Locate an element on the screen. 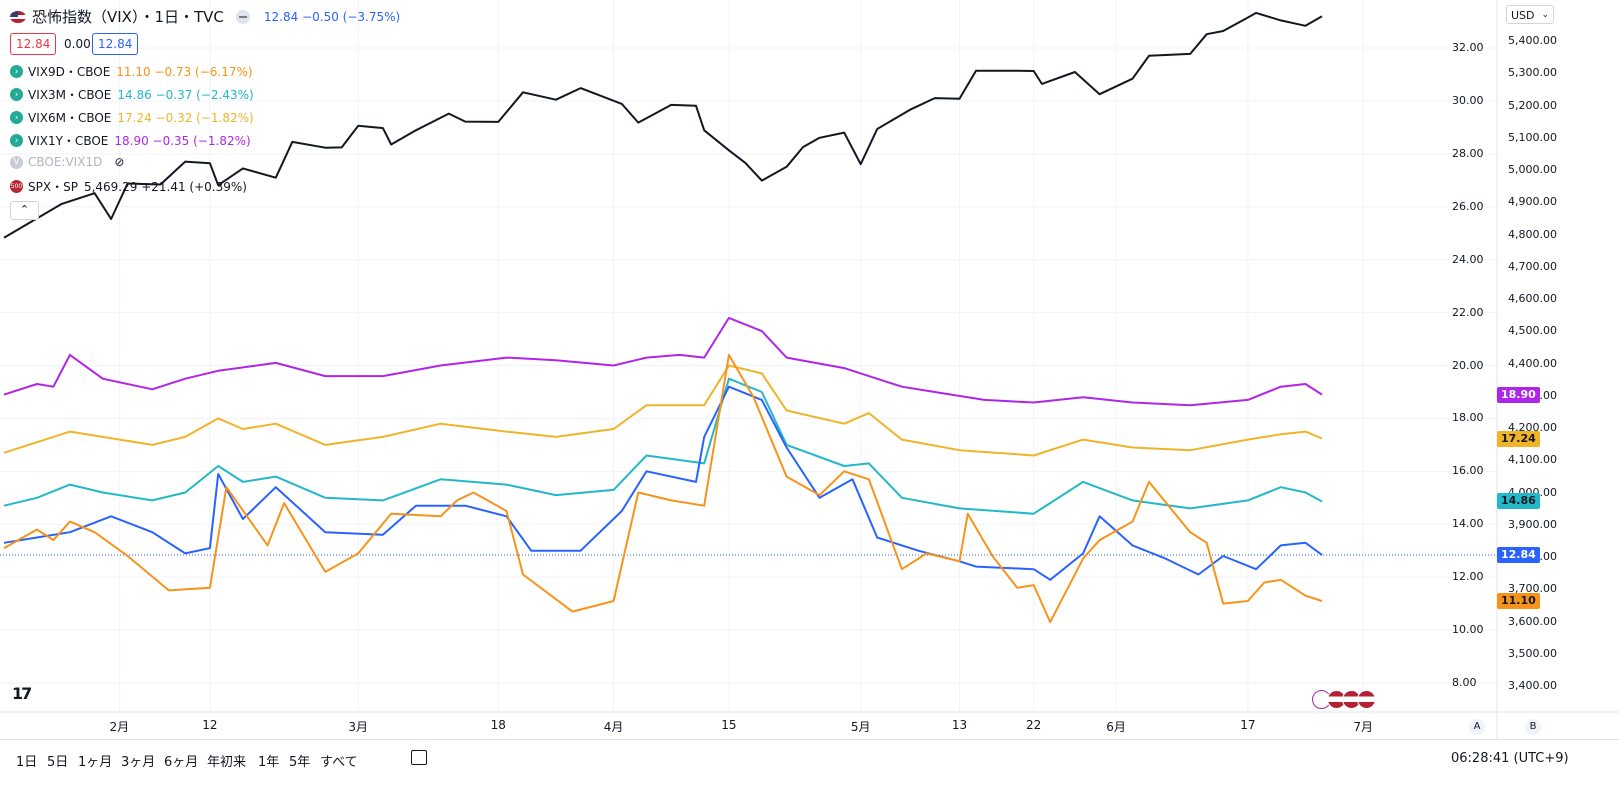 The image size is (1619, 807). bid-box: 12.84 is located at coordinates (33, 44).